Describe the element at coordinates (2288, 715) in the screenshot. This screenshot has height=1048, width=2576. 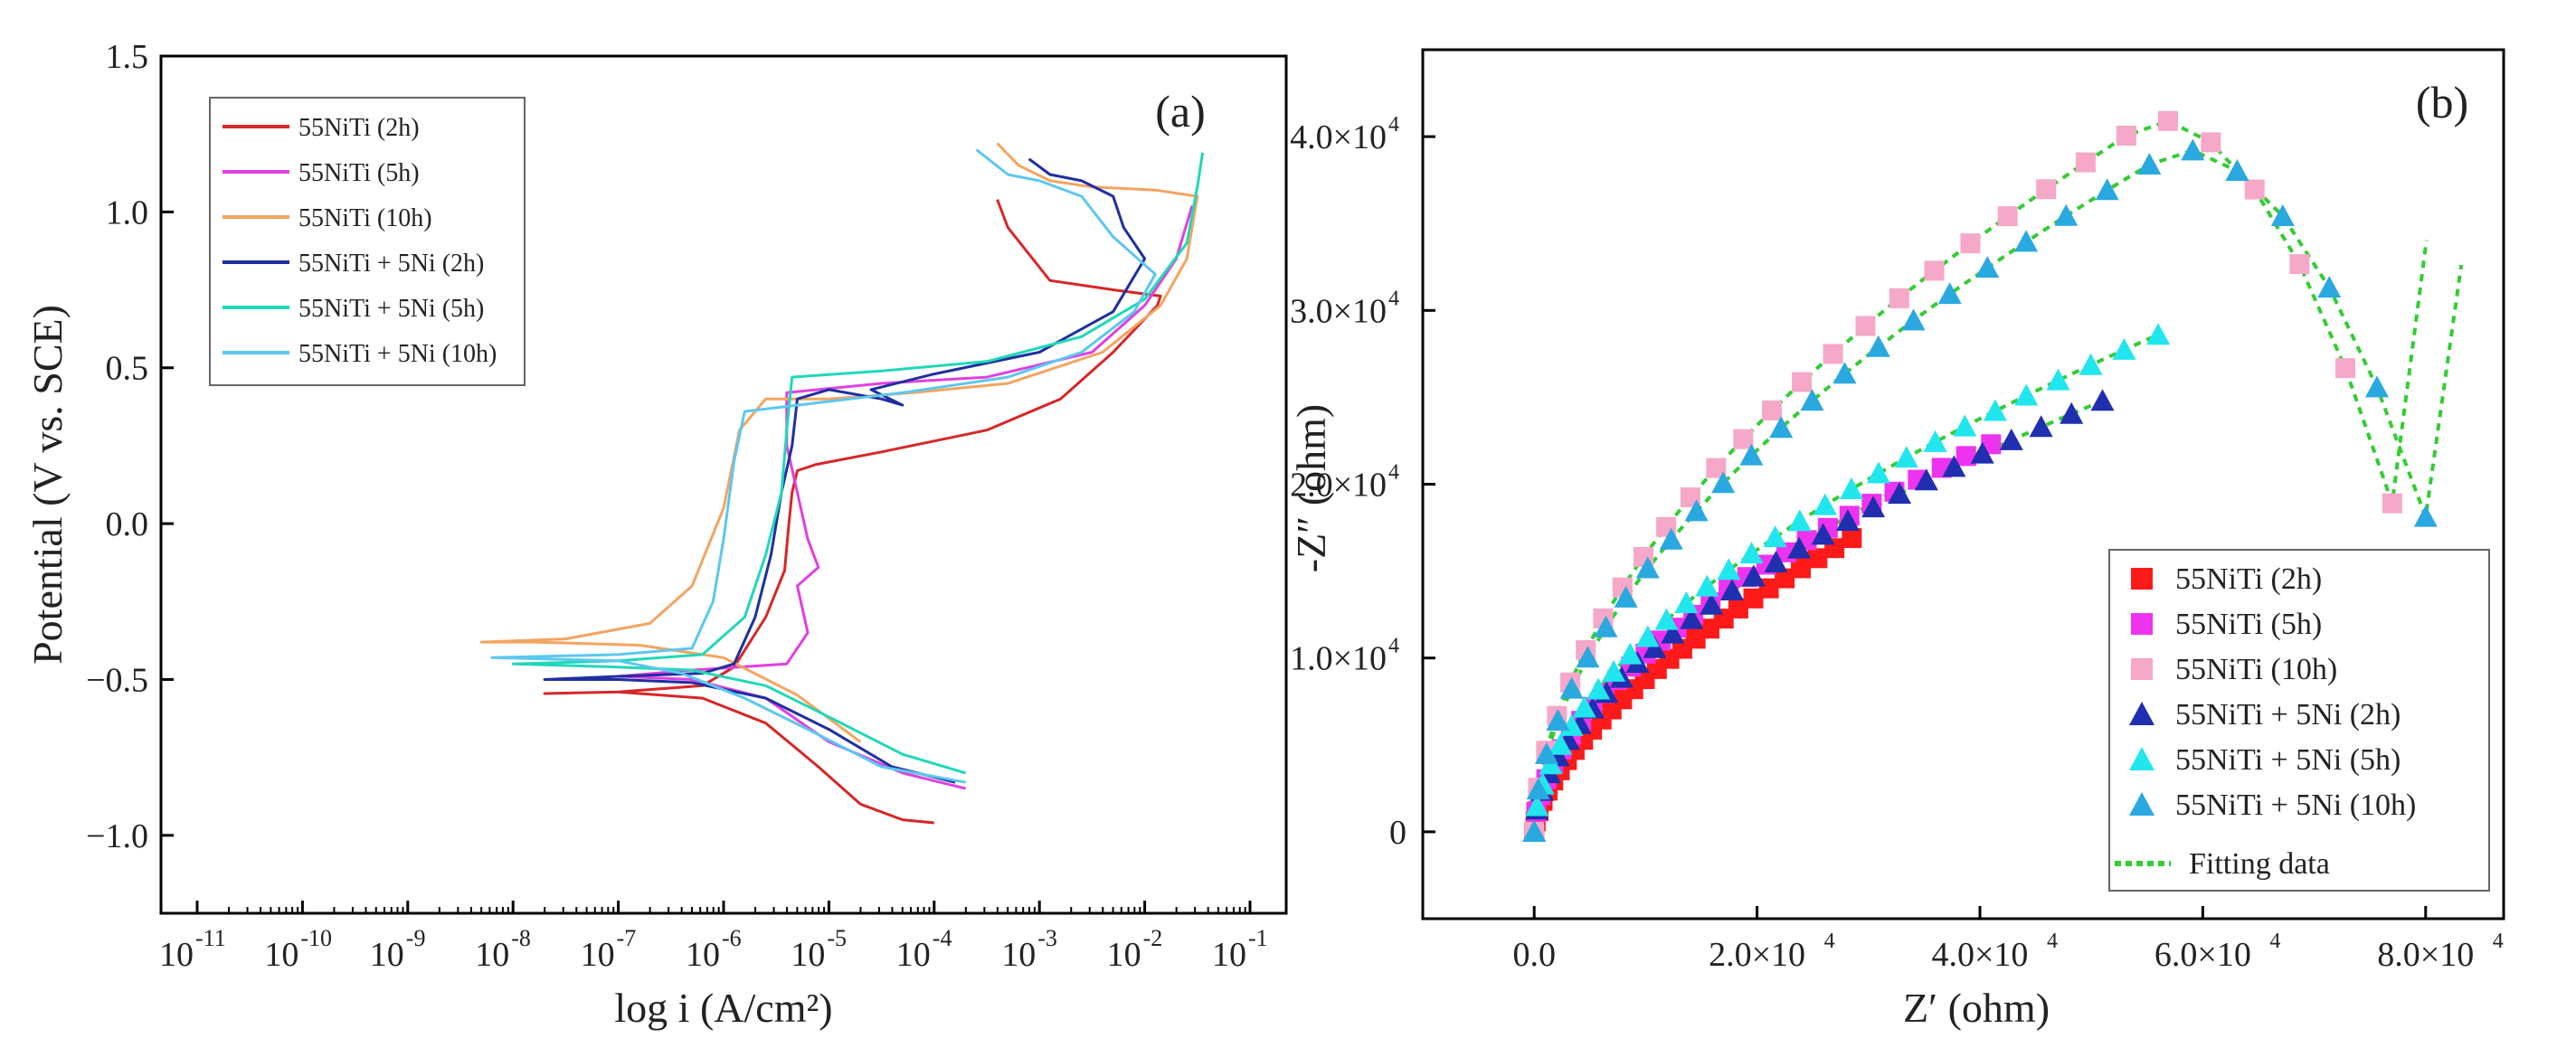
I see `panel-b-legend-label: 55NiTi + 5Ni (2h)` at that location.